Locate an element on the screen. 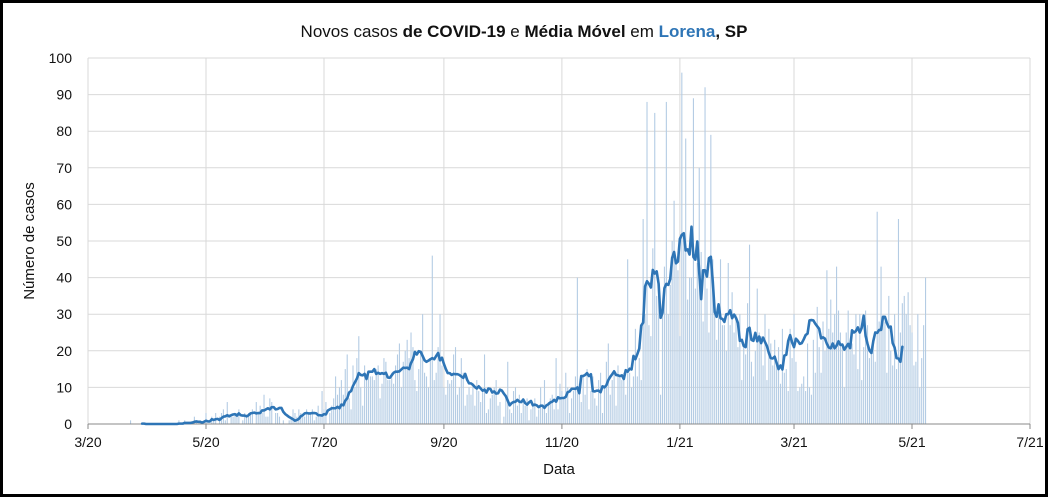 This screenshot has height=497, width=1048. x-tick-label: 7/20 is located at coordinates (323, 442).